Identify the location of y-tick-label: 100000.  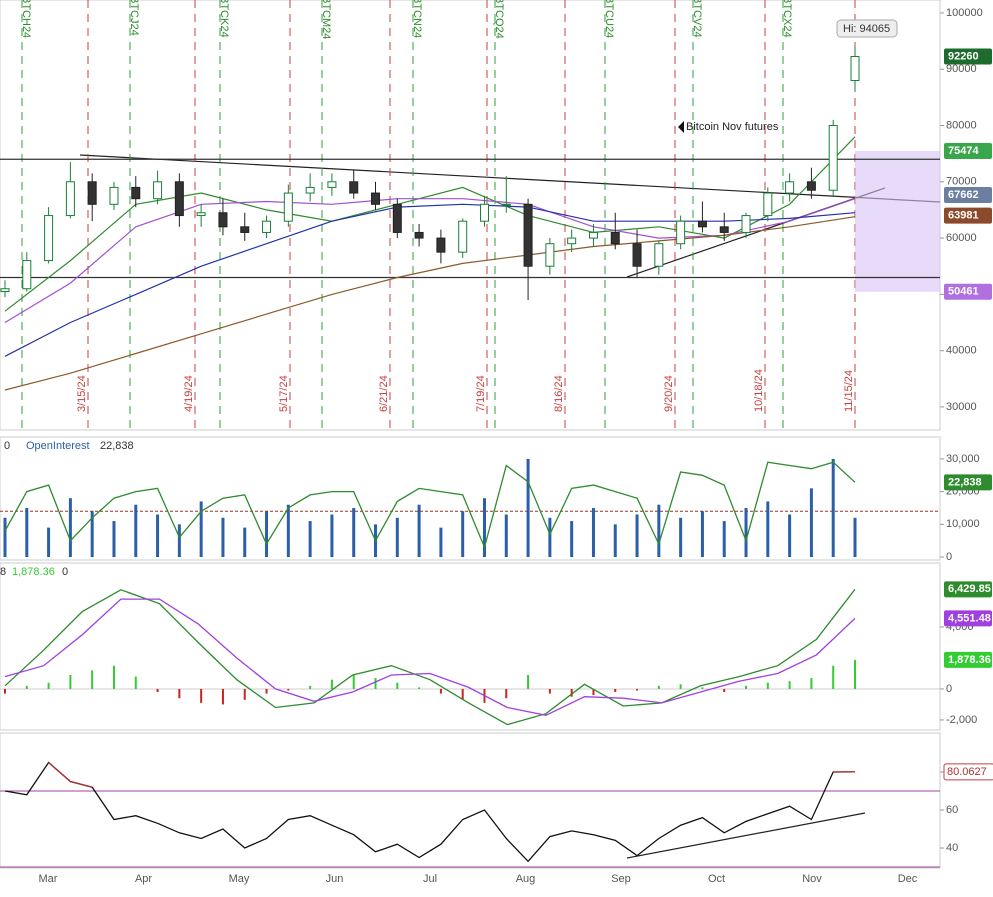
(964, 13).